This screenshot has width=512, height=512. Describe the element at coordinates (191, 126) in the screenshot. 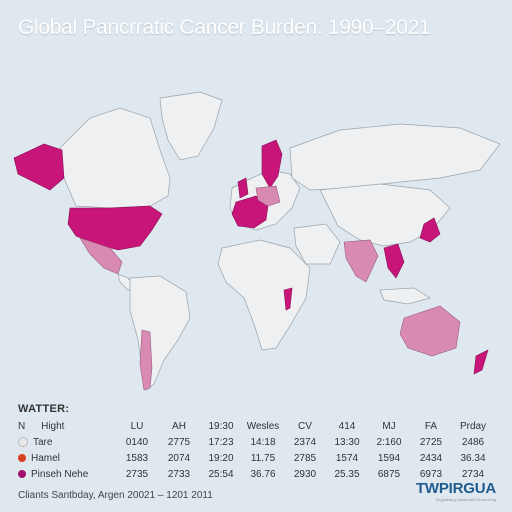

I see `greenland` at that location.